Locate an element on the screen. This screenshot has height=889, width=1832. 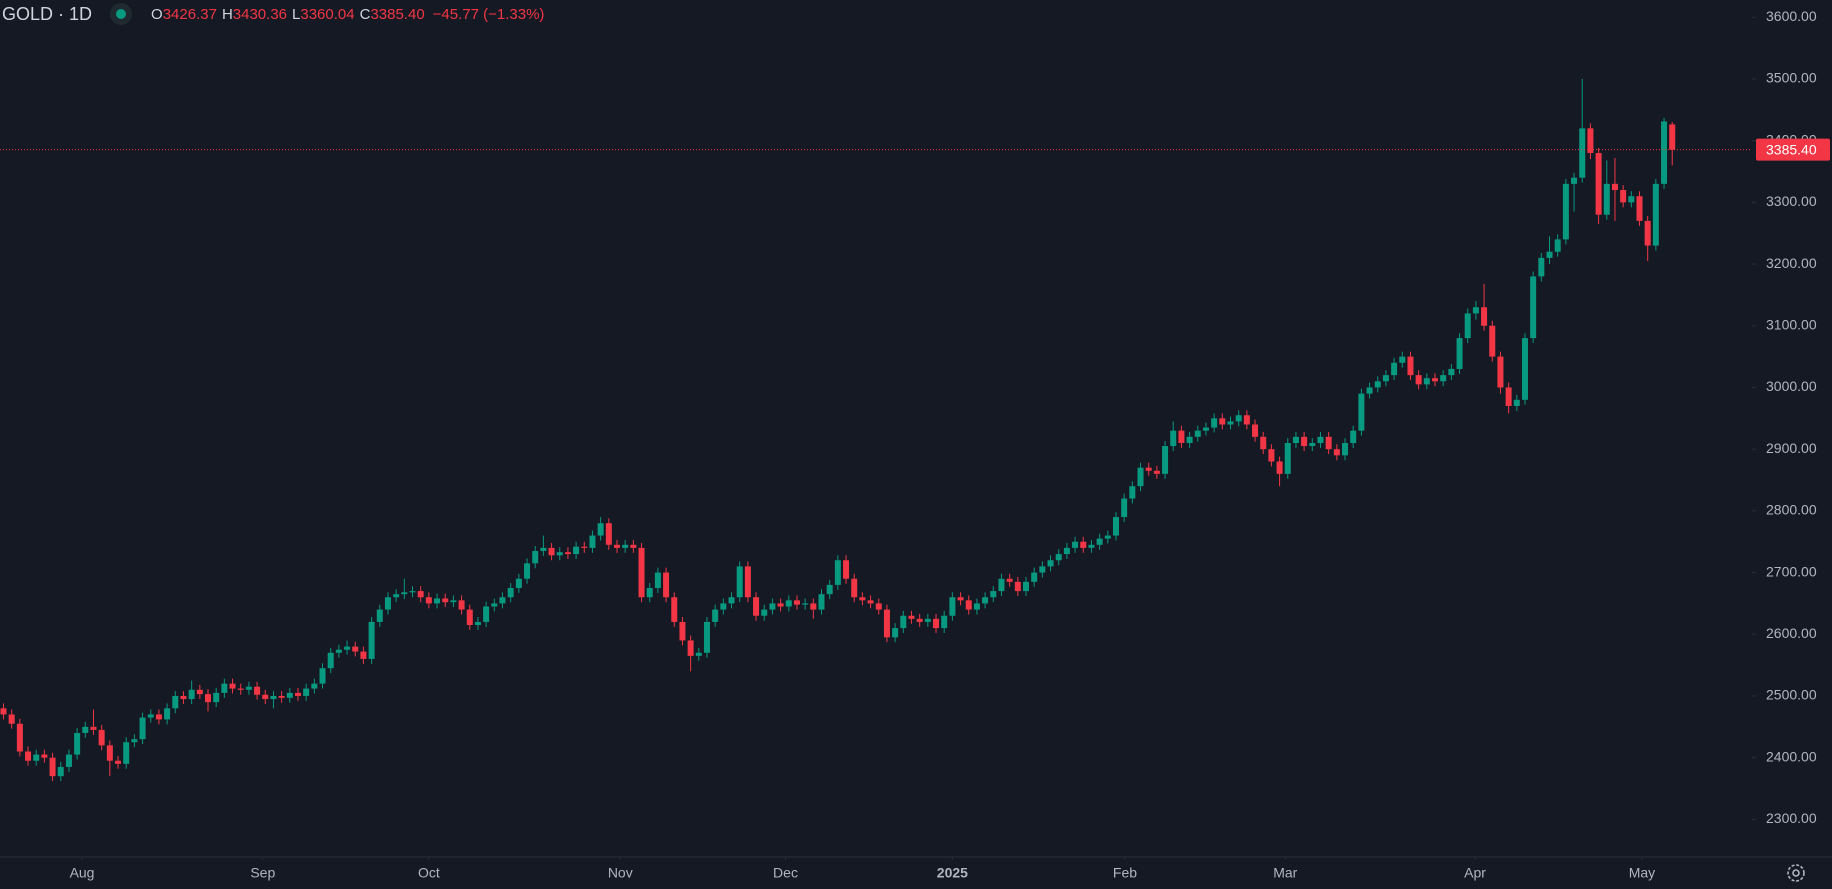
gear-outline is located at coordinates (1796, 873).